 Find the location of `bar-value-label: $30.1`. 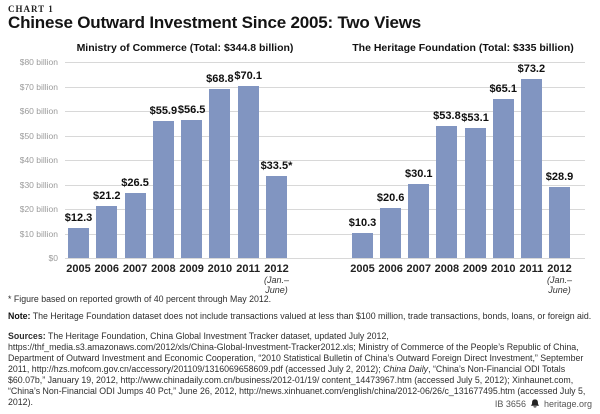

bar-value-label: $30.1 is located at coordinates (419, 174).